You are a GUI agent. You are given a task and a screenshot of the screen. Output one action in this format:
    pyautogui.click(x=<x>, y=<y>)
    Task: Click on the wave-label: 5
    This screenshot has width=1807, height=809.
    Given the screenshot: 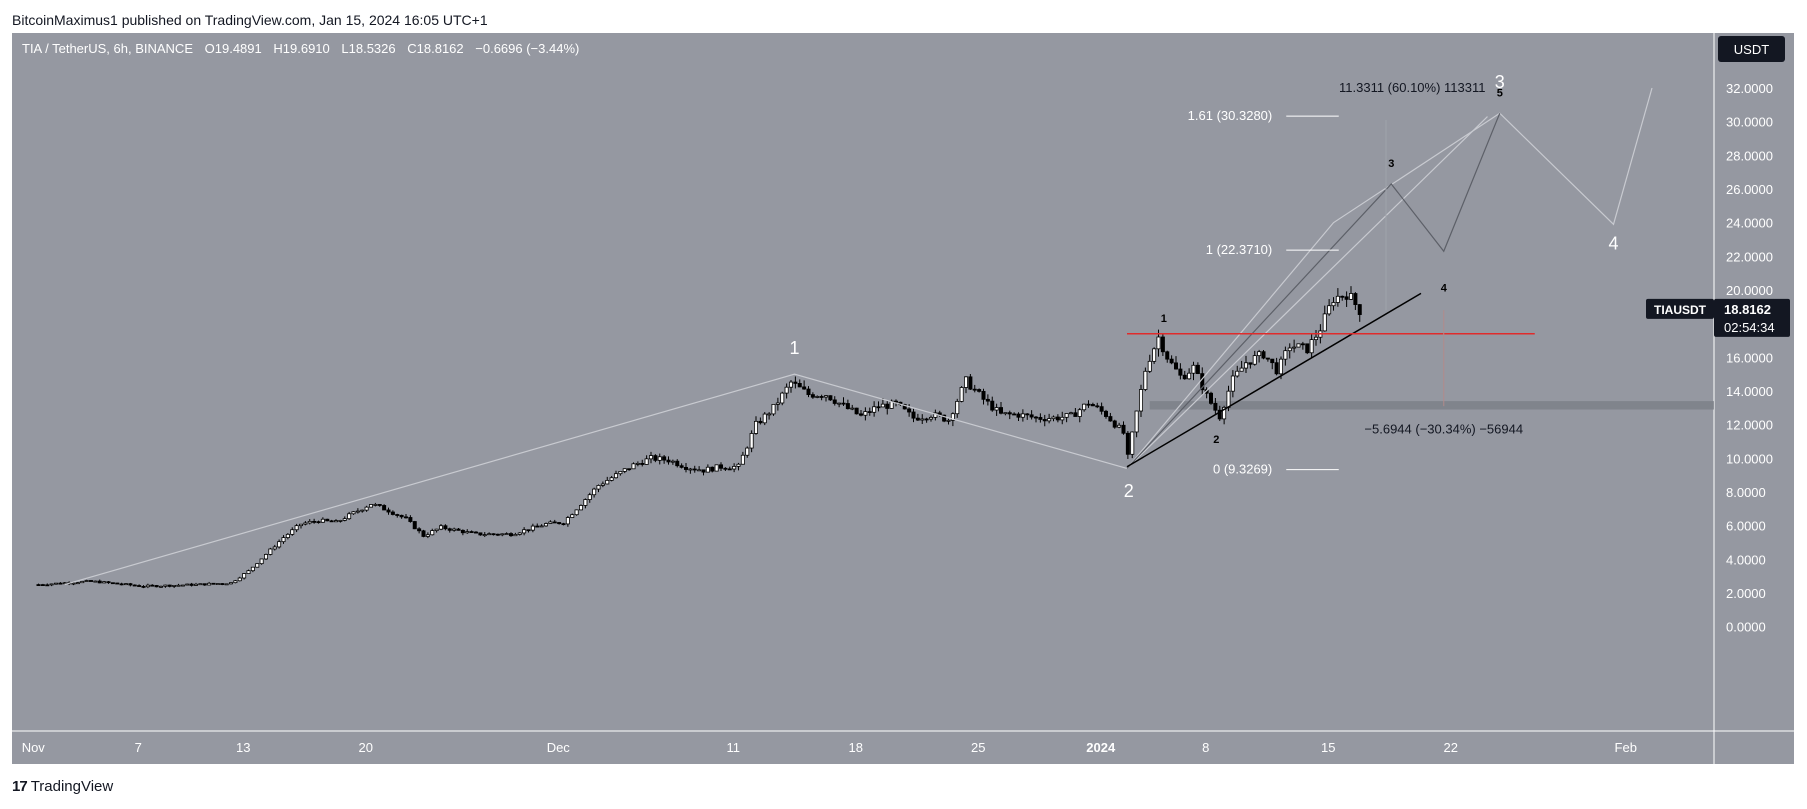 What is the action you would take?
    pyautogui.click(x=1500, y=93)
    